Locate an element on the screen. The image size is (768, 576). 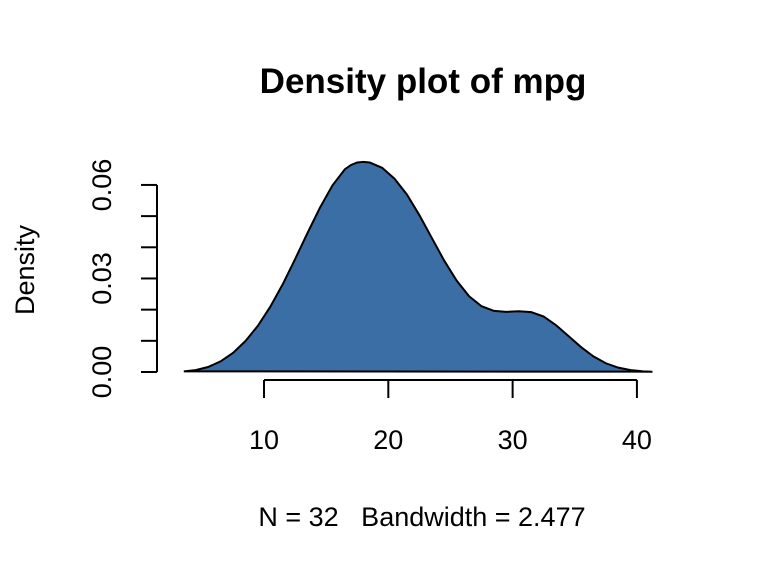
x-tick-label: 20 is located at coordinates (388, 440).